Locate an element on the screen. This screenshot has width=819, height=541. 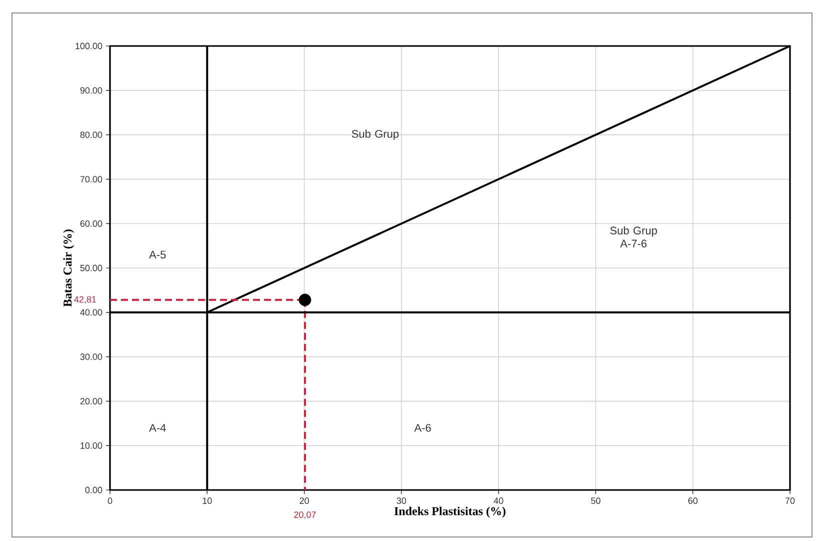
y-tick-label: 10.00 is located at coordinates (91, 445).